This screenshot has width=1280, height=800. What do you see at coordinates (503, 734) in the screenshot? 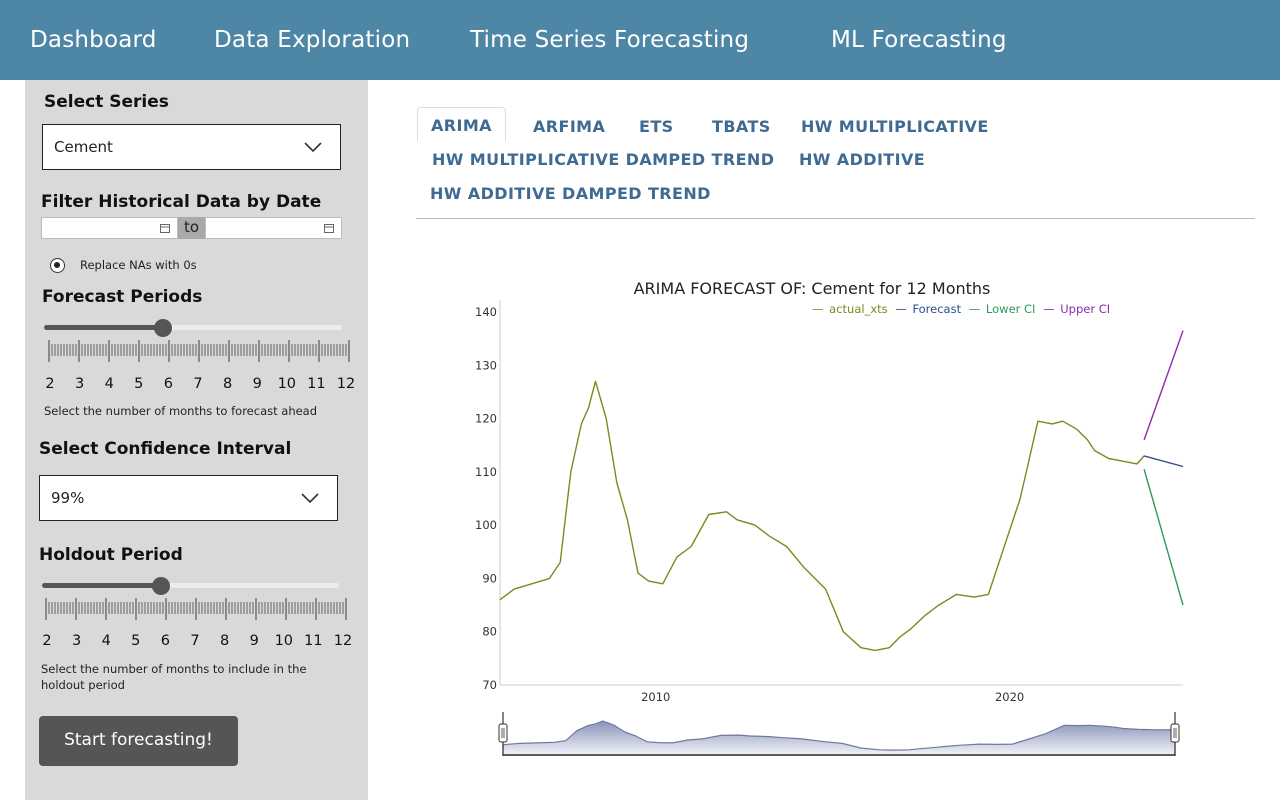
I see `range-handle-left` at bounding box center [503, 734].